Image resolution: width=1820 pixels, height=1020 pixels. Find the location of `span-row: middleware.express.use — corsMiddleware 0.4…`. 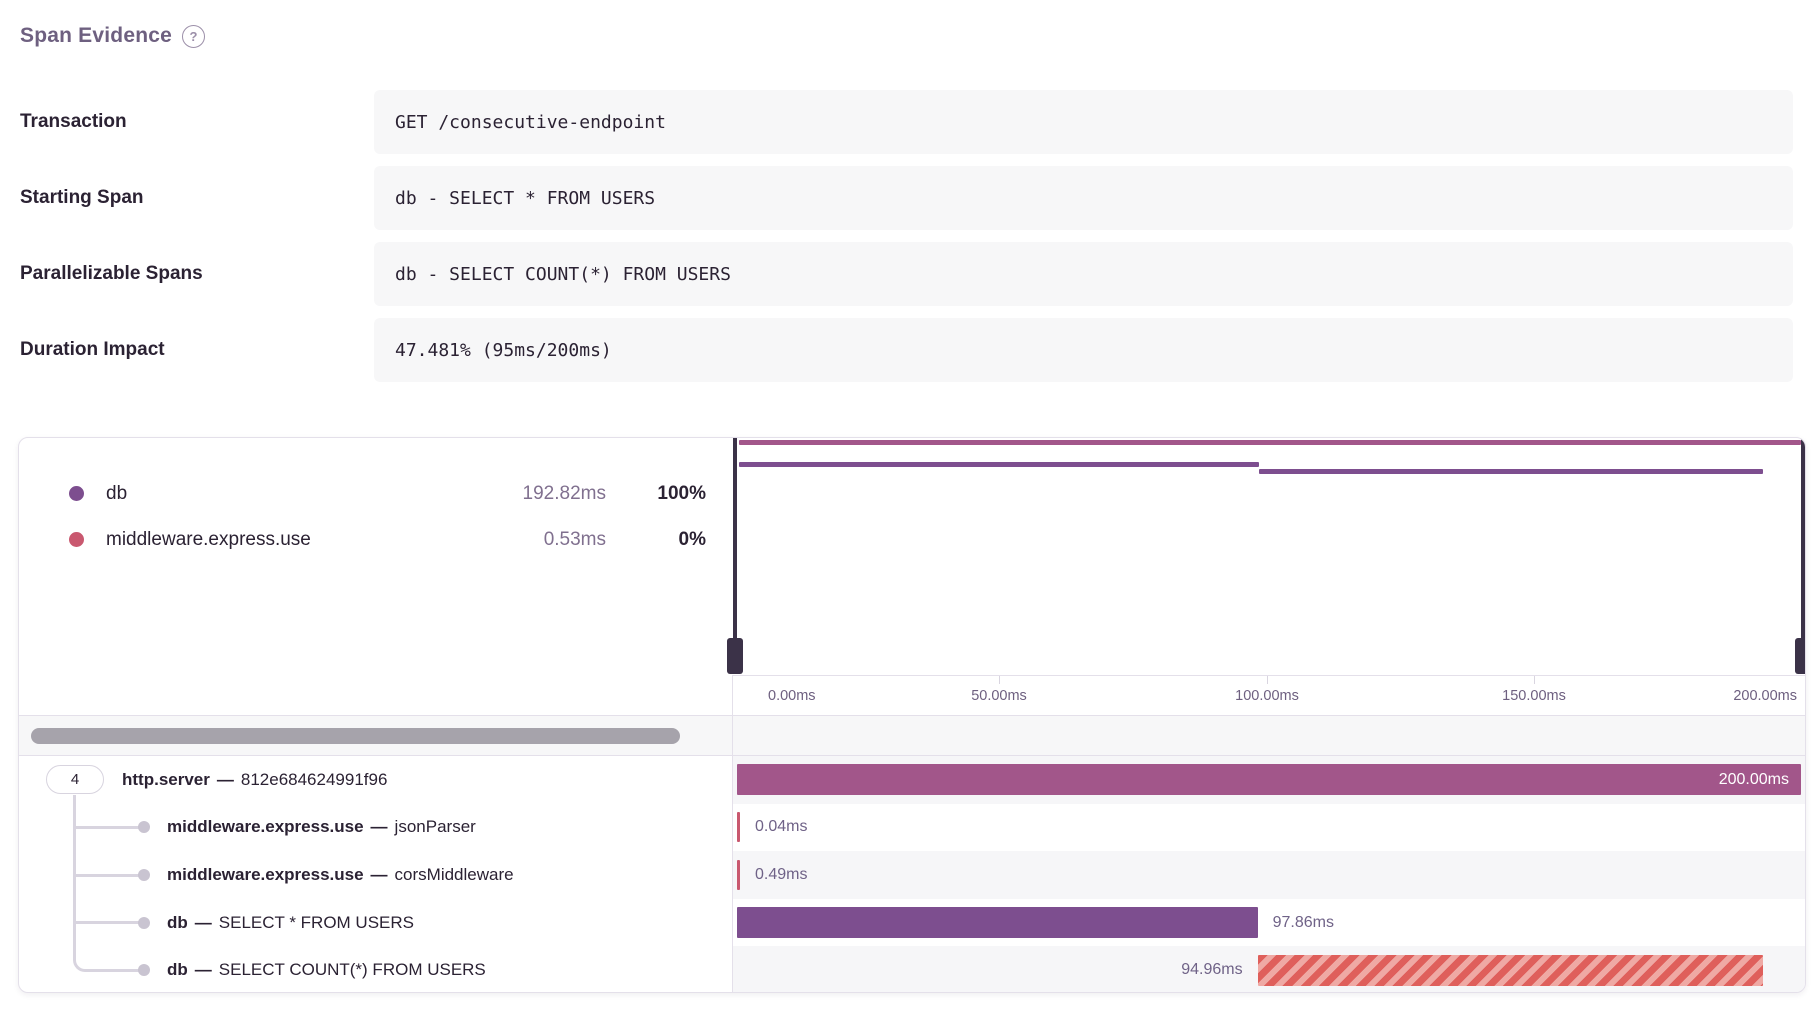

span-row: middleware.express.use — corsMiddleware 0.4… is located at coordinates (912, 875).